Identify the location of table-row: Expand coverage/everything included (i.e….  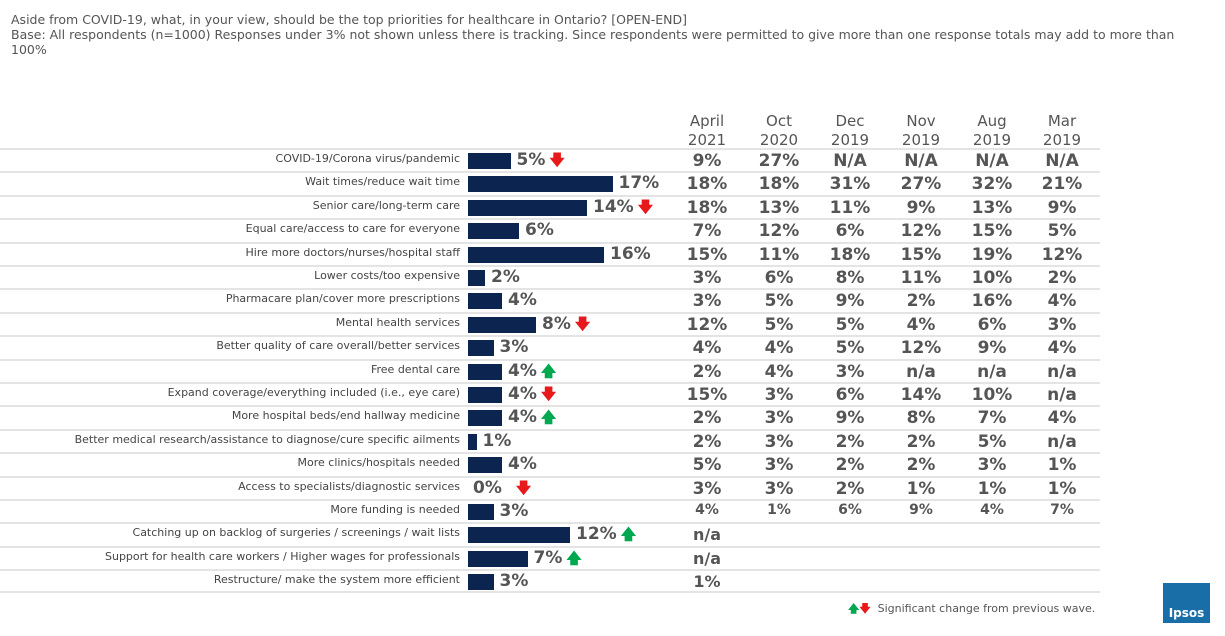
(550, 393).